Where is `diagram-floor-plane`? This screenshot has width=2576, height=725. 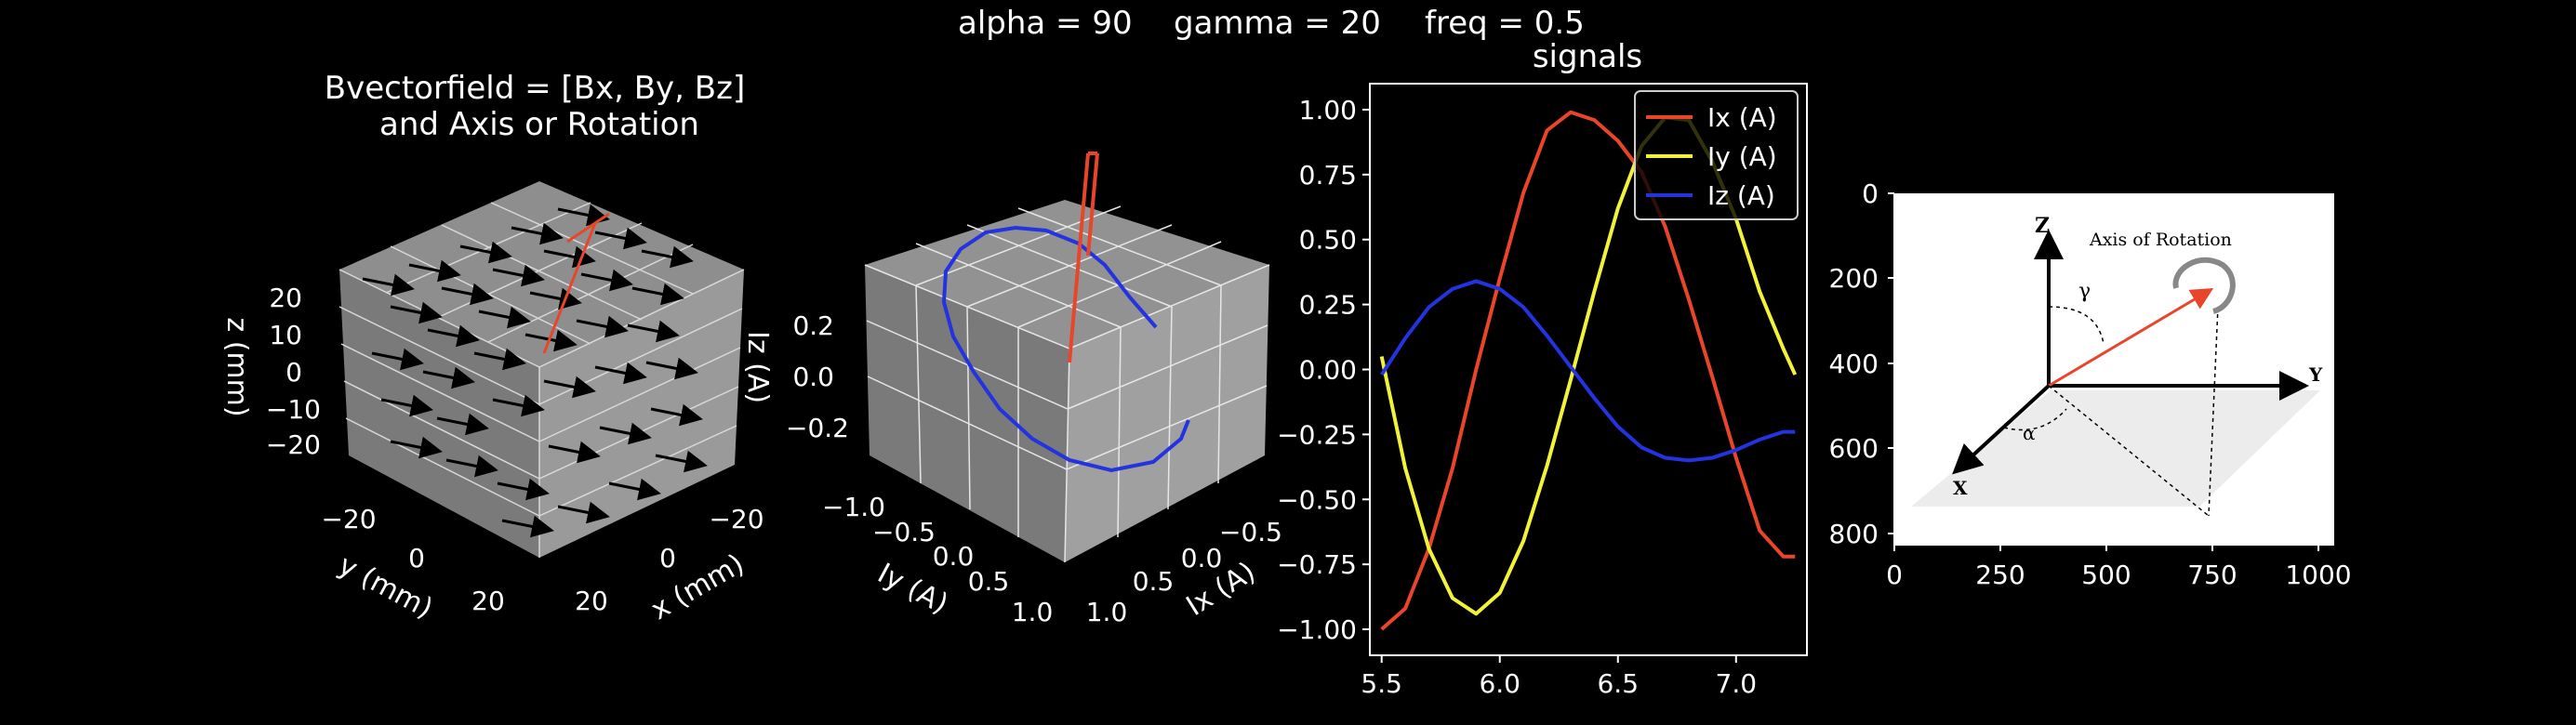
diagram-floor-plane is located at coordinates (2115, 448).